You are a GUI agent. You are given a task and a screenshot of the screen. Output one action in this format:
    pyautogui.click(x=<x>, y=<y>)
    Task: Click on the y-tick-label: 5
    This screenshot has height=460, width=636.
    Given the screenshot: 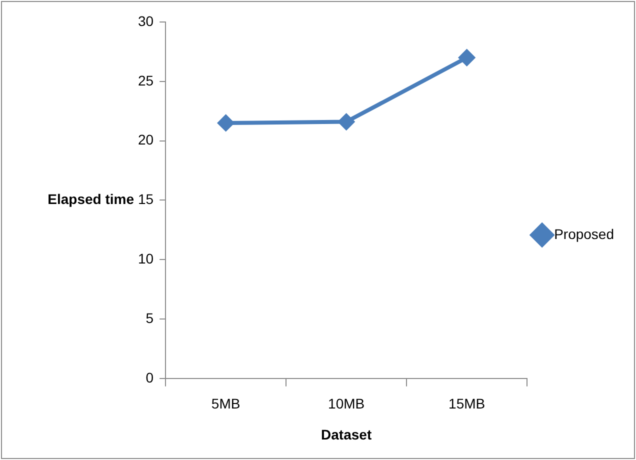 What is the action you would take?
    pyautogui.click(x=150, y=318)
    